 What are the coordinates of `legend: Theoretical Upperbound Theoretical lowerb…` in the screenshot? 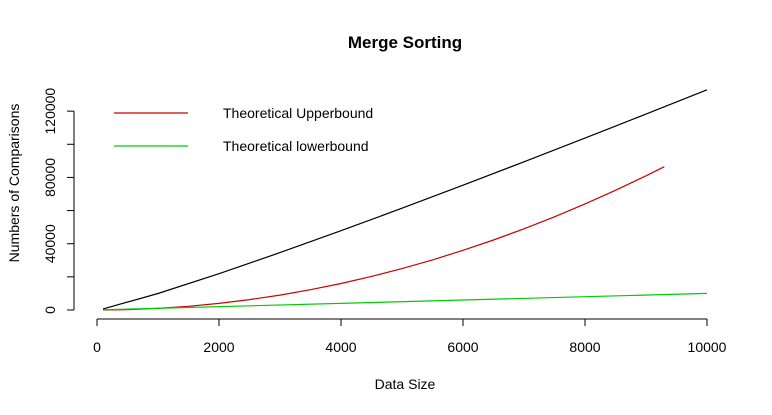 It's located at (243, 129).